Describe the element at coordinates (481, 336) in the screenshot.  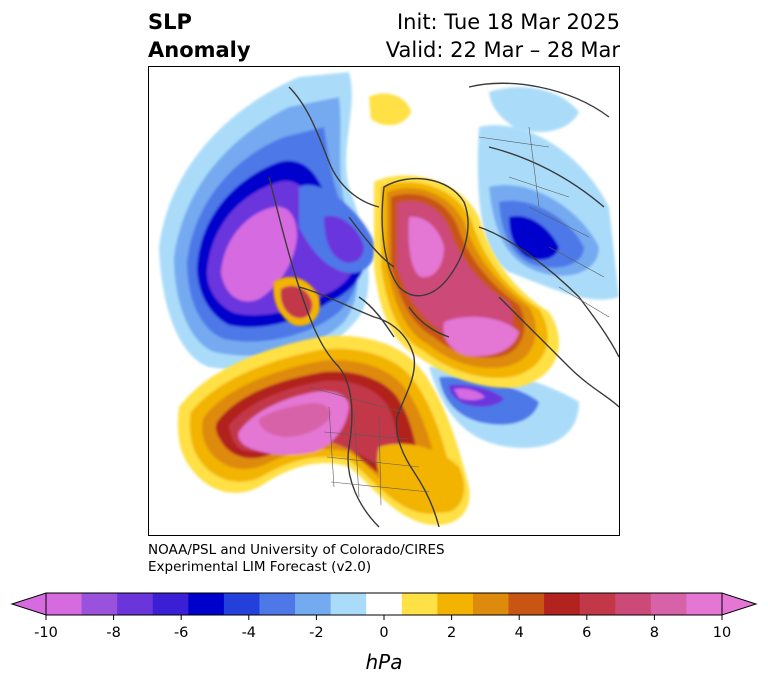
I see `pos-center-ridge-b` at that location.